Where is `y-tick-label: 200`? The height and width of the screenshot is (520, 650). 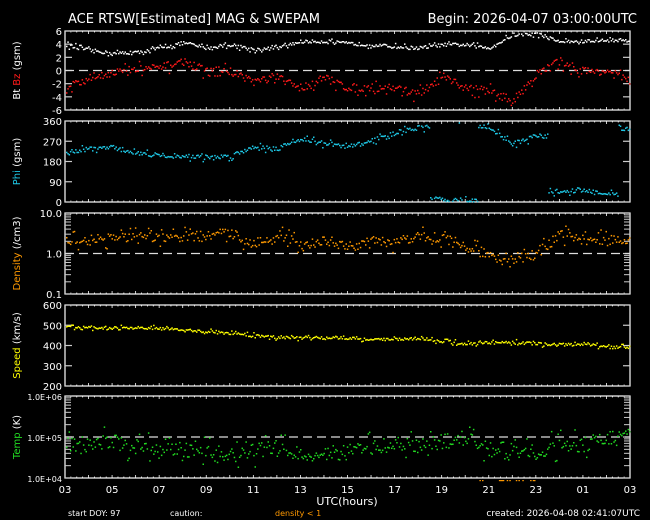 y-tick-label: 200 is located at coordinates (52, 387).